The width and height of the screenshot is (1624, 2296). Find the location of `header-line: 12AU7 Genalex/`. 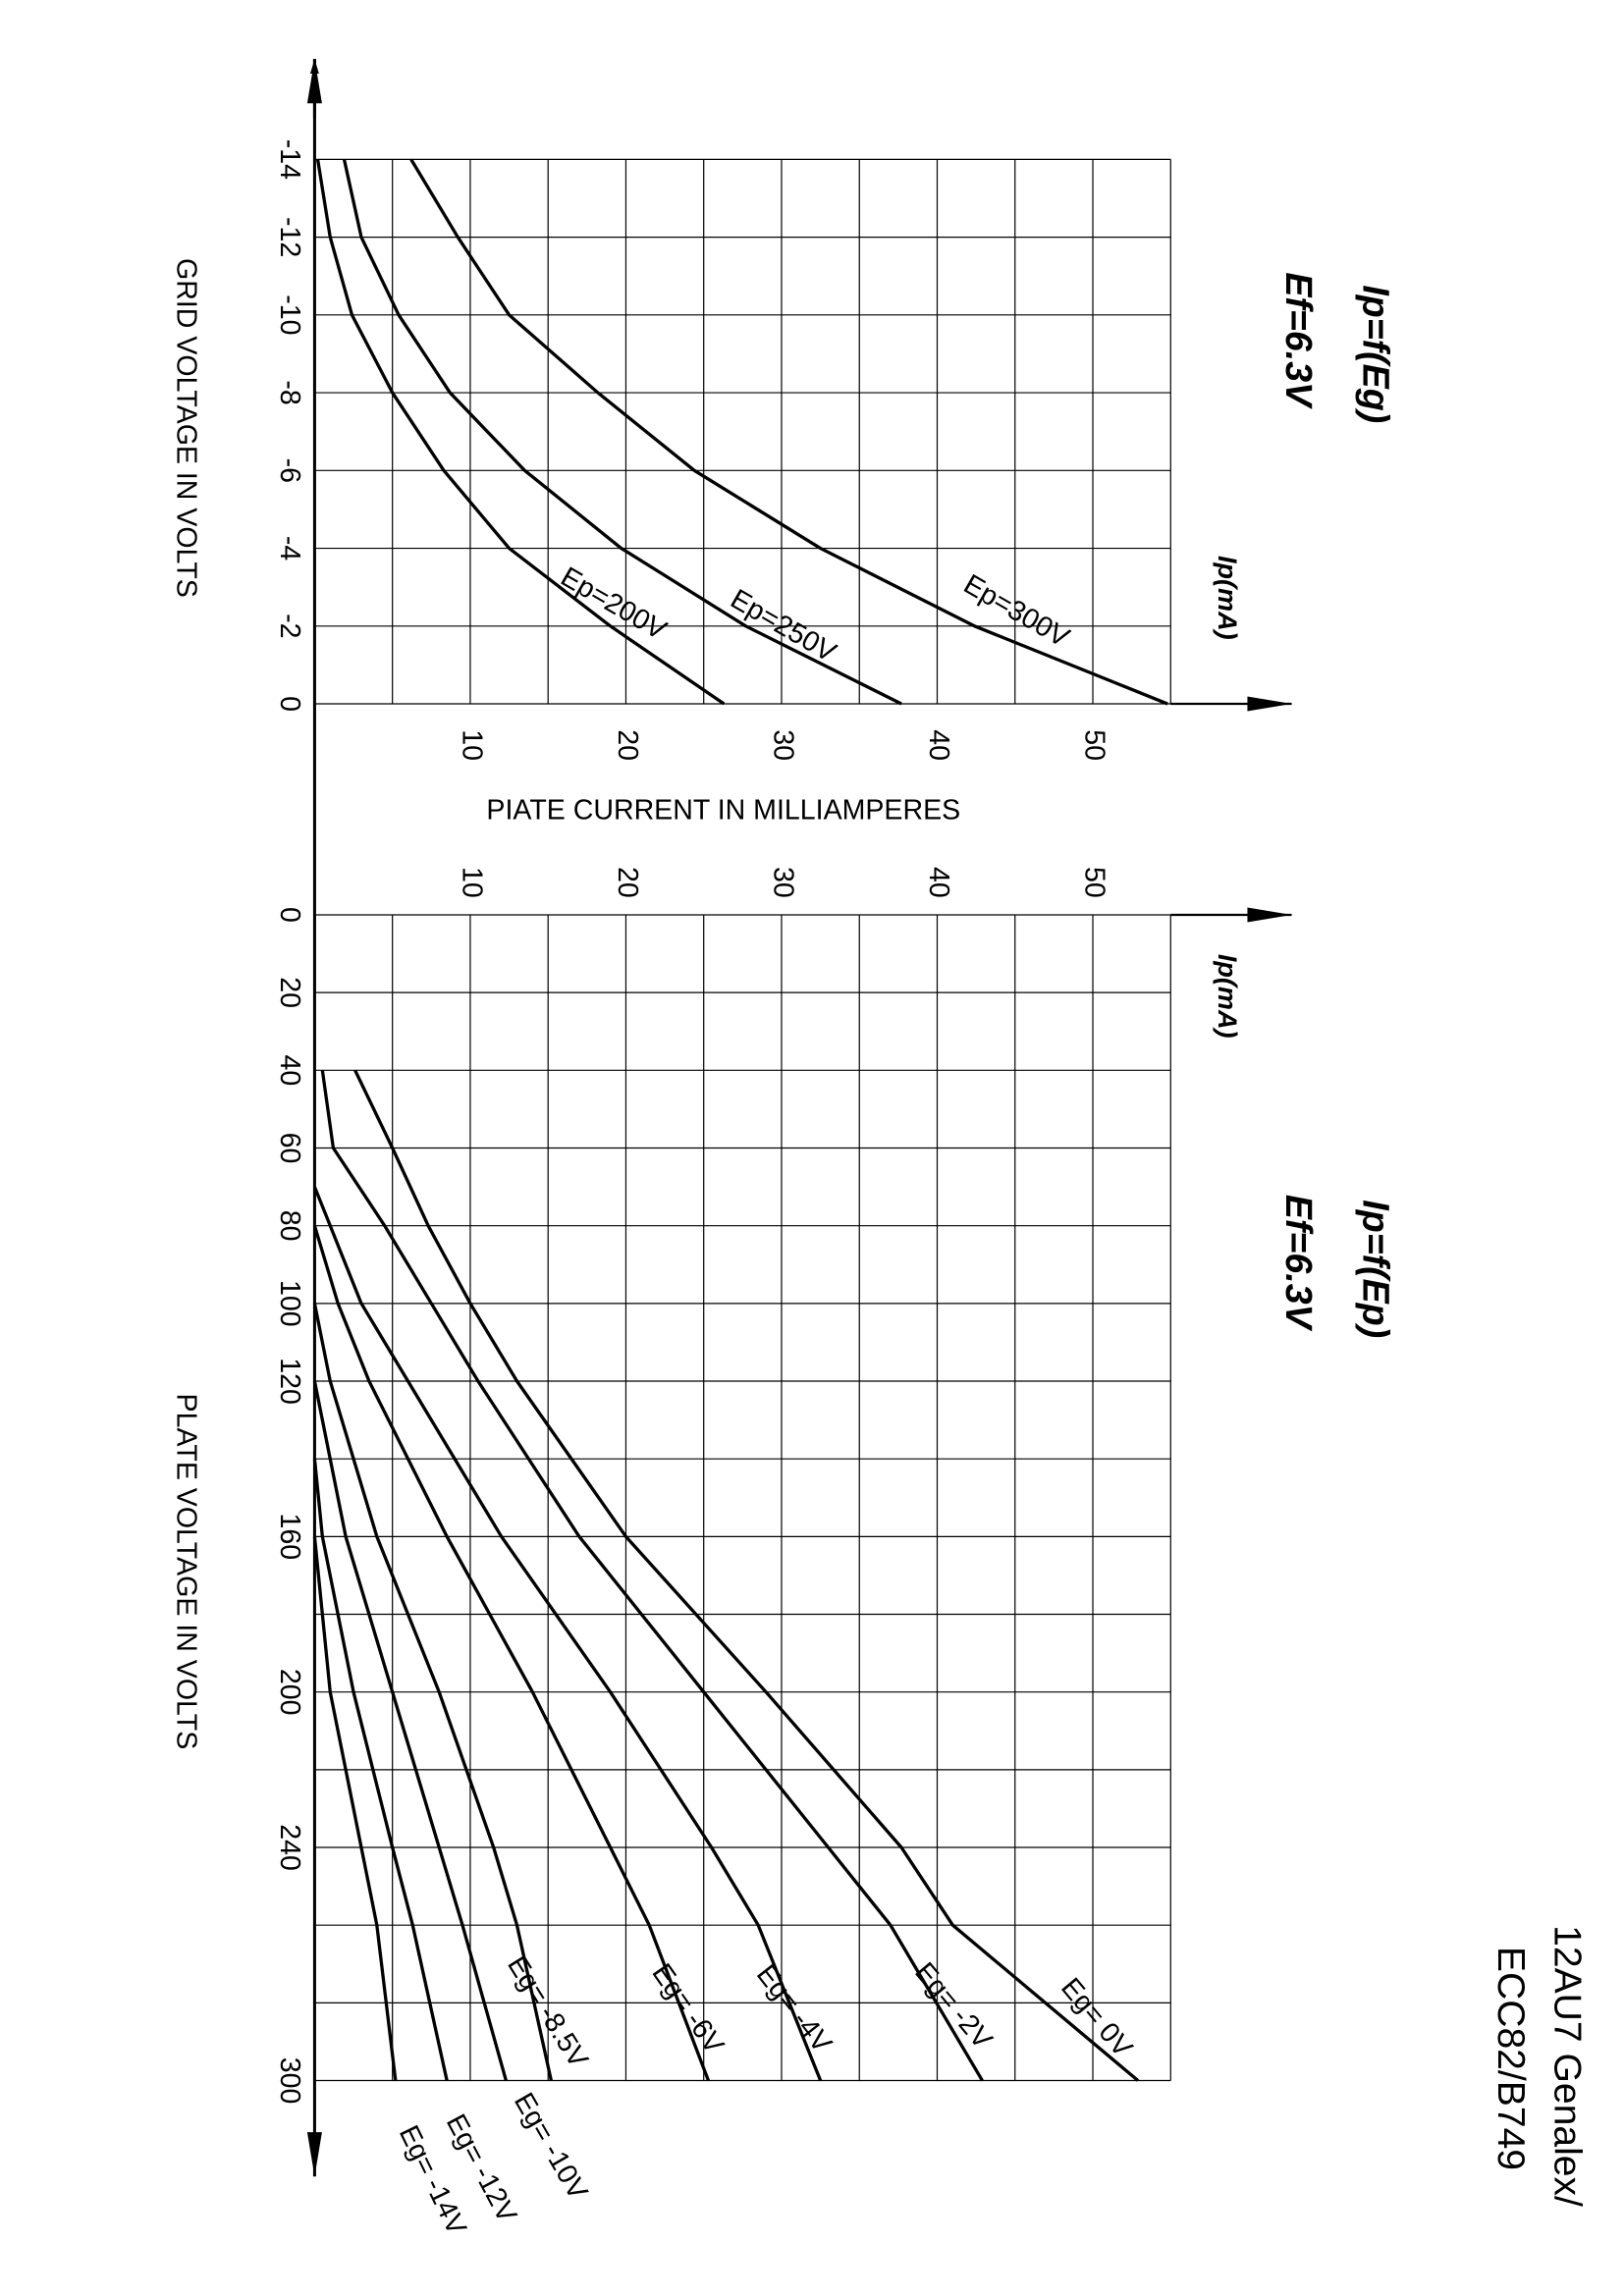

header-line: 12AU7 Genalex/ is located at coordinates (1566, 2066).